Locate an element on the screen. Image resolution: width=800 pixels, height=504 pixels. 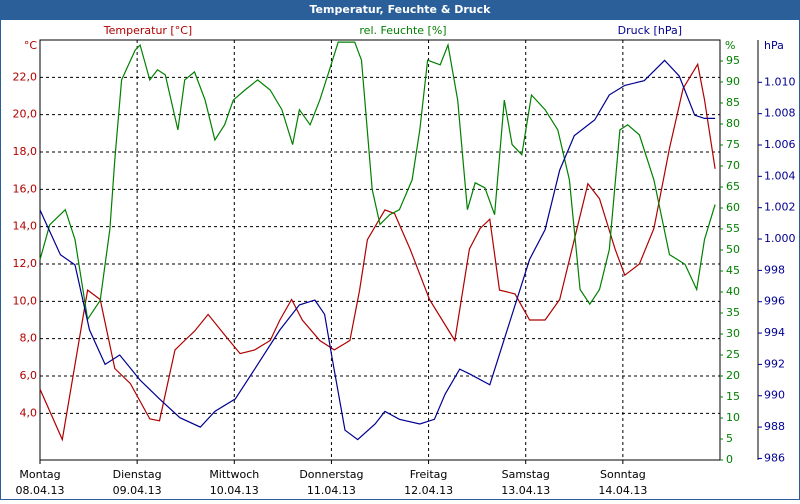
x-tick-label: Montag is located at coordinates (39, 474).